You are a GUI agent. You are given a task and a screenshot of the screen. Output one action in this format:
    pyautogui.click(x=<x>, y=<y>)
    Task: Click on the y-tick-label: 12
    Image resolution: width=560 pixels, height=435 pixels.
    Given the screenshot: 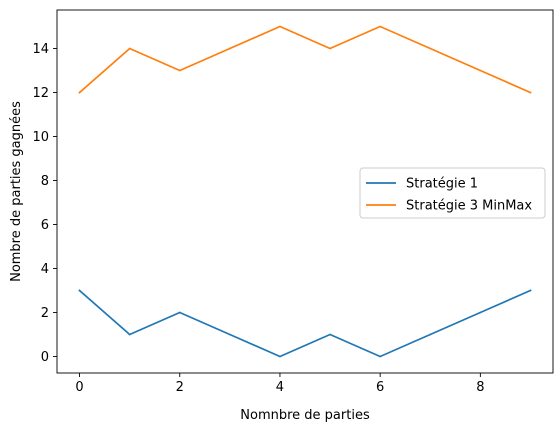 What is the action you would take?
    pyautogui.click(x=40, y=93)
    